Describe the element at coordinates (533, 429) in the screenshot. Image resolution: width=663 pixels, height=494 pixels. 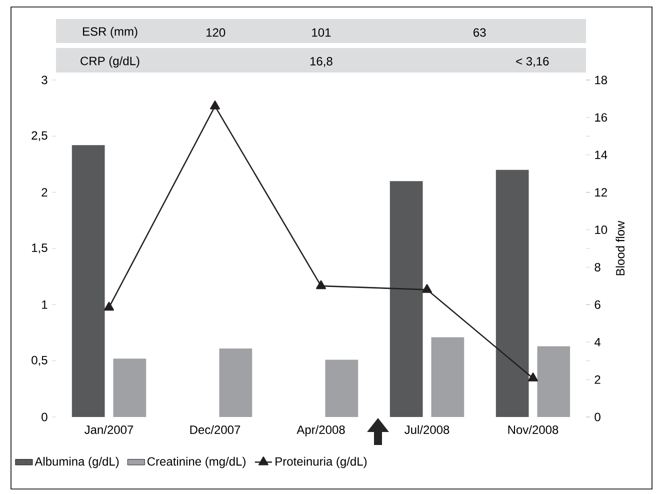
I see `x-tick-label: Nov/2008` at that location.